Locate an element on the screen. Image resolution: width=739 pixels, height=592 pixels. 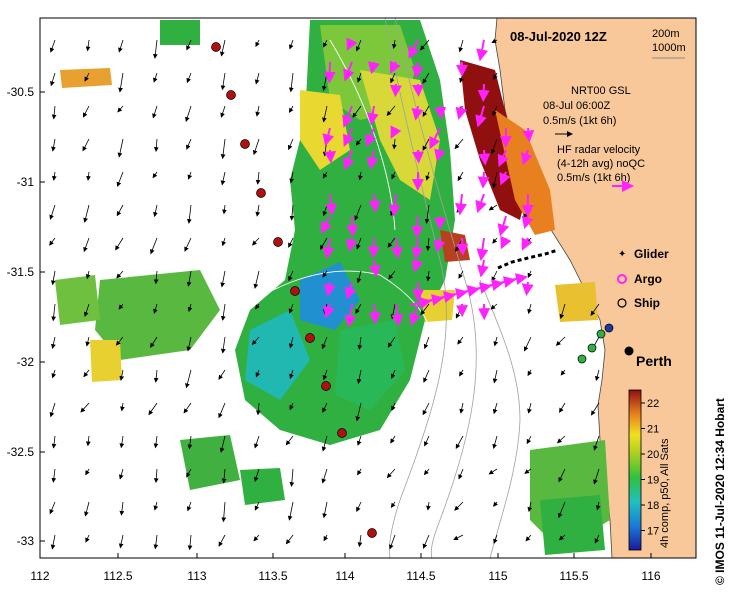
ship-markers is located at coordinates (605, 343).